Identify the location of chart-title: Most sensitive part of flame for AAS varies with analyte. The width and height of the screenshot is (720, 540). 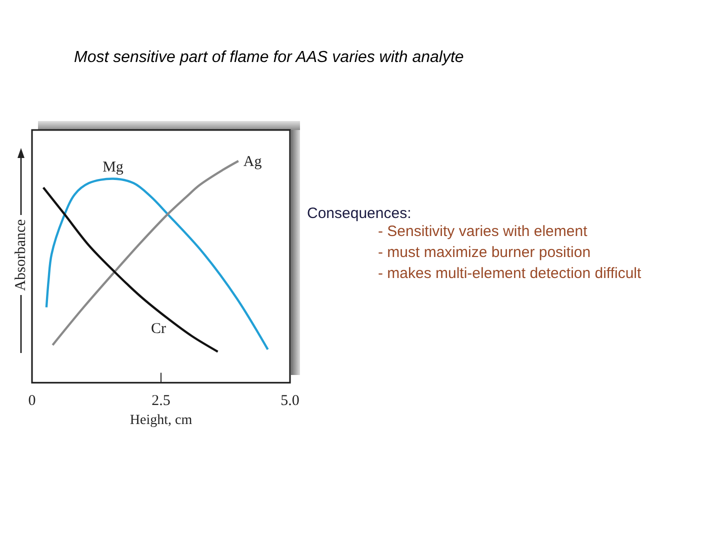
(269, 57).